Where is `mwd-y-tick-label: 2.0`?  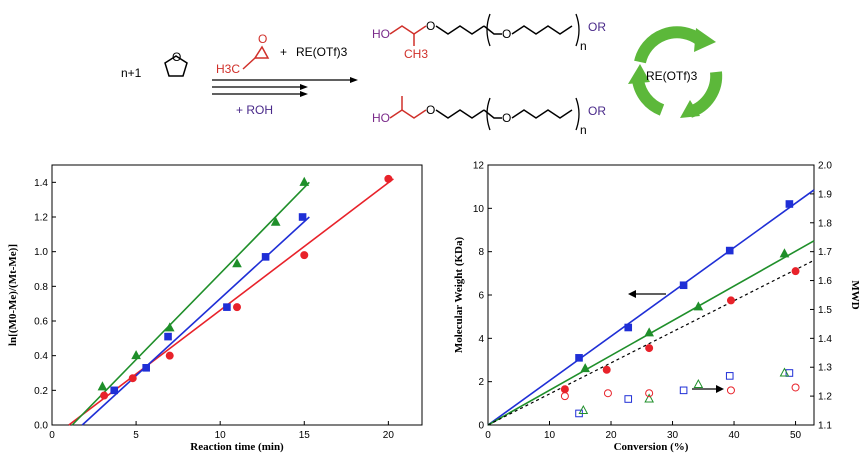
mwd-y-tick-label: 2.0 is located at coordinates (825, 166).